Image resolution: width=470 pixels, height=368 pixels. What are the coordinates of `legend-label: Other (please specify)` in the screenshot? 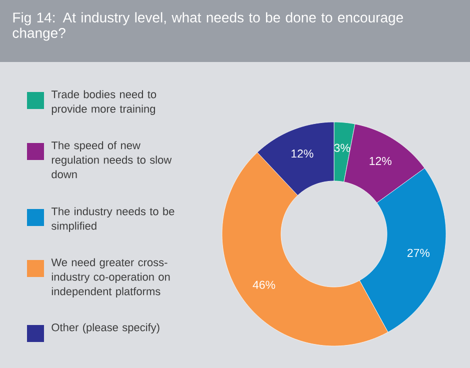 It's located at (106, 328).